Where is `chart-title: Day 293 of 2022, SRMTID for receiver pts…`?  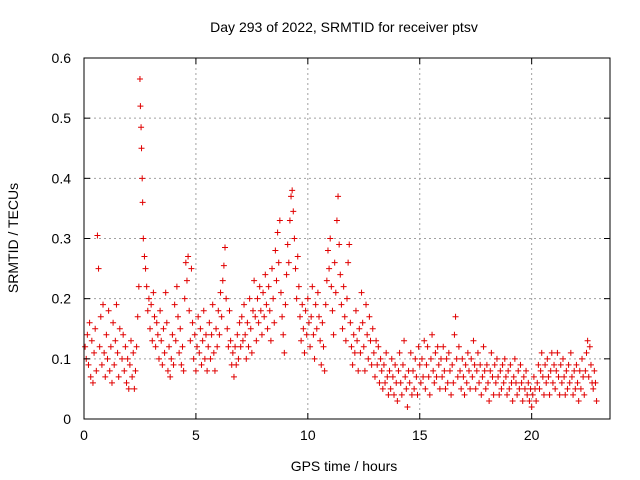 chart-title: Day 293 of 2022, SRMTID for receiver pts… is located at coordinates (344, 27).